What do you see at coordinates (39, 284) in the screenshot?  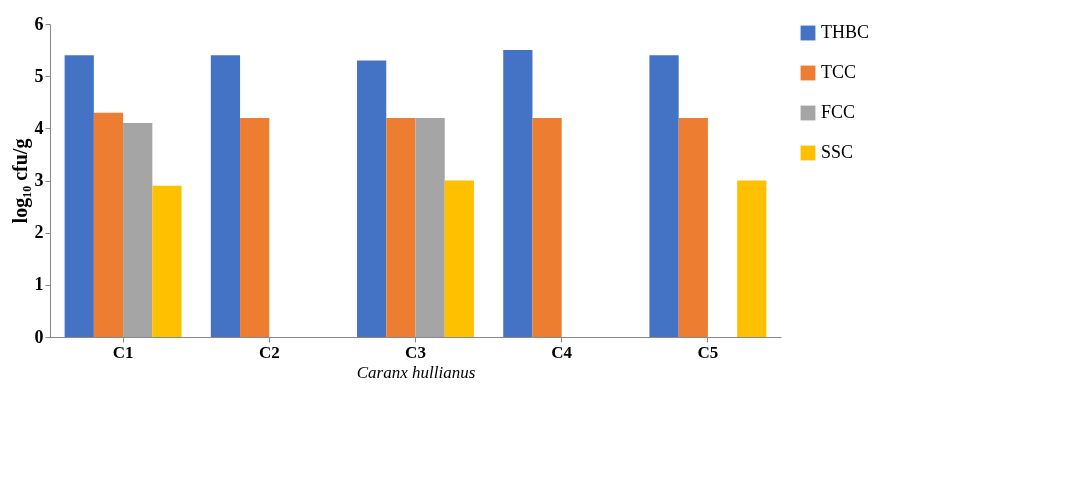 I see `y-tick-label: 1` at bounding box center [39, 284].